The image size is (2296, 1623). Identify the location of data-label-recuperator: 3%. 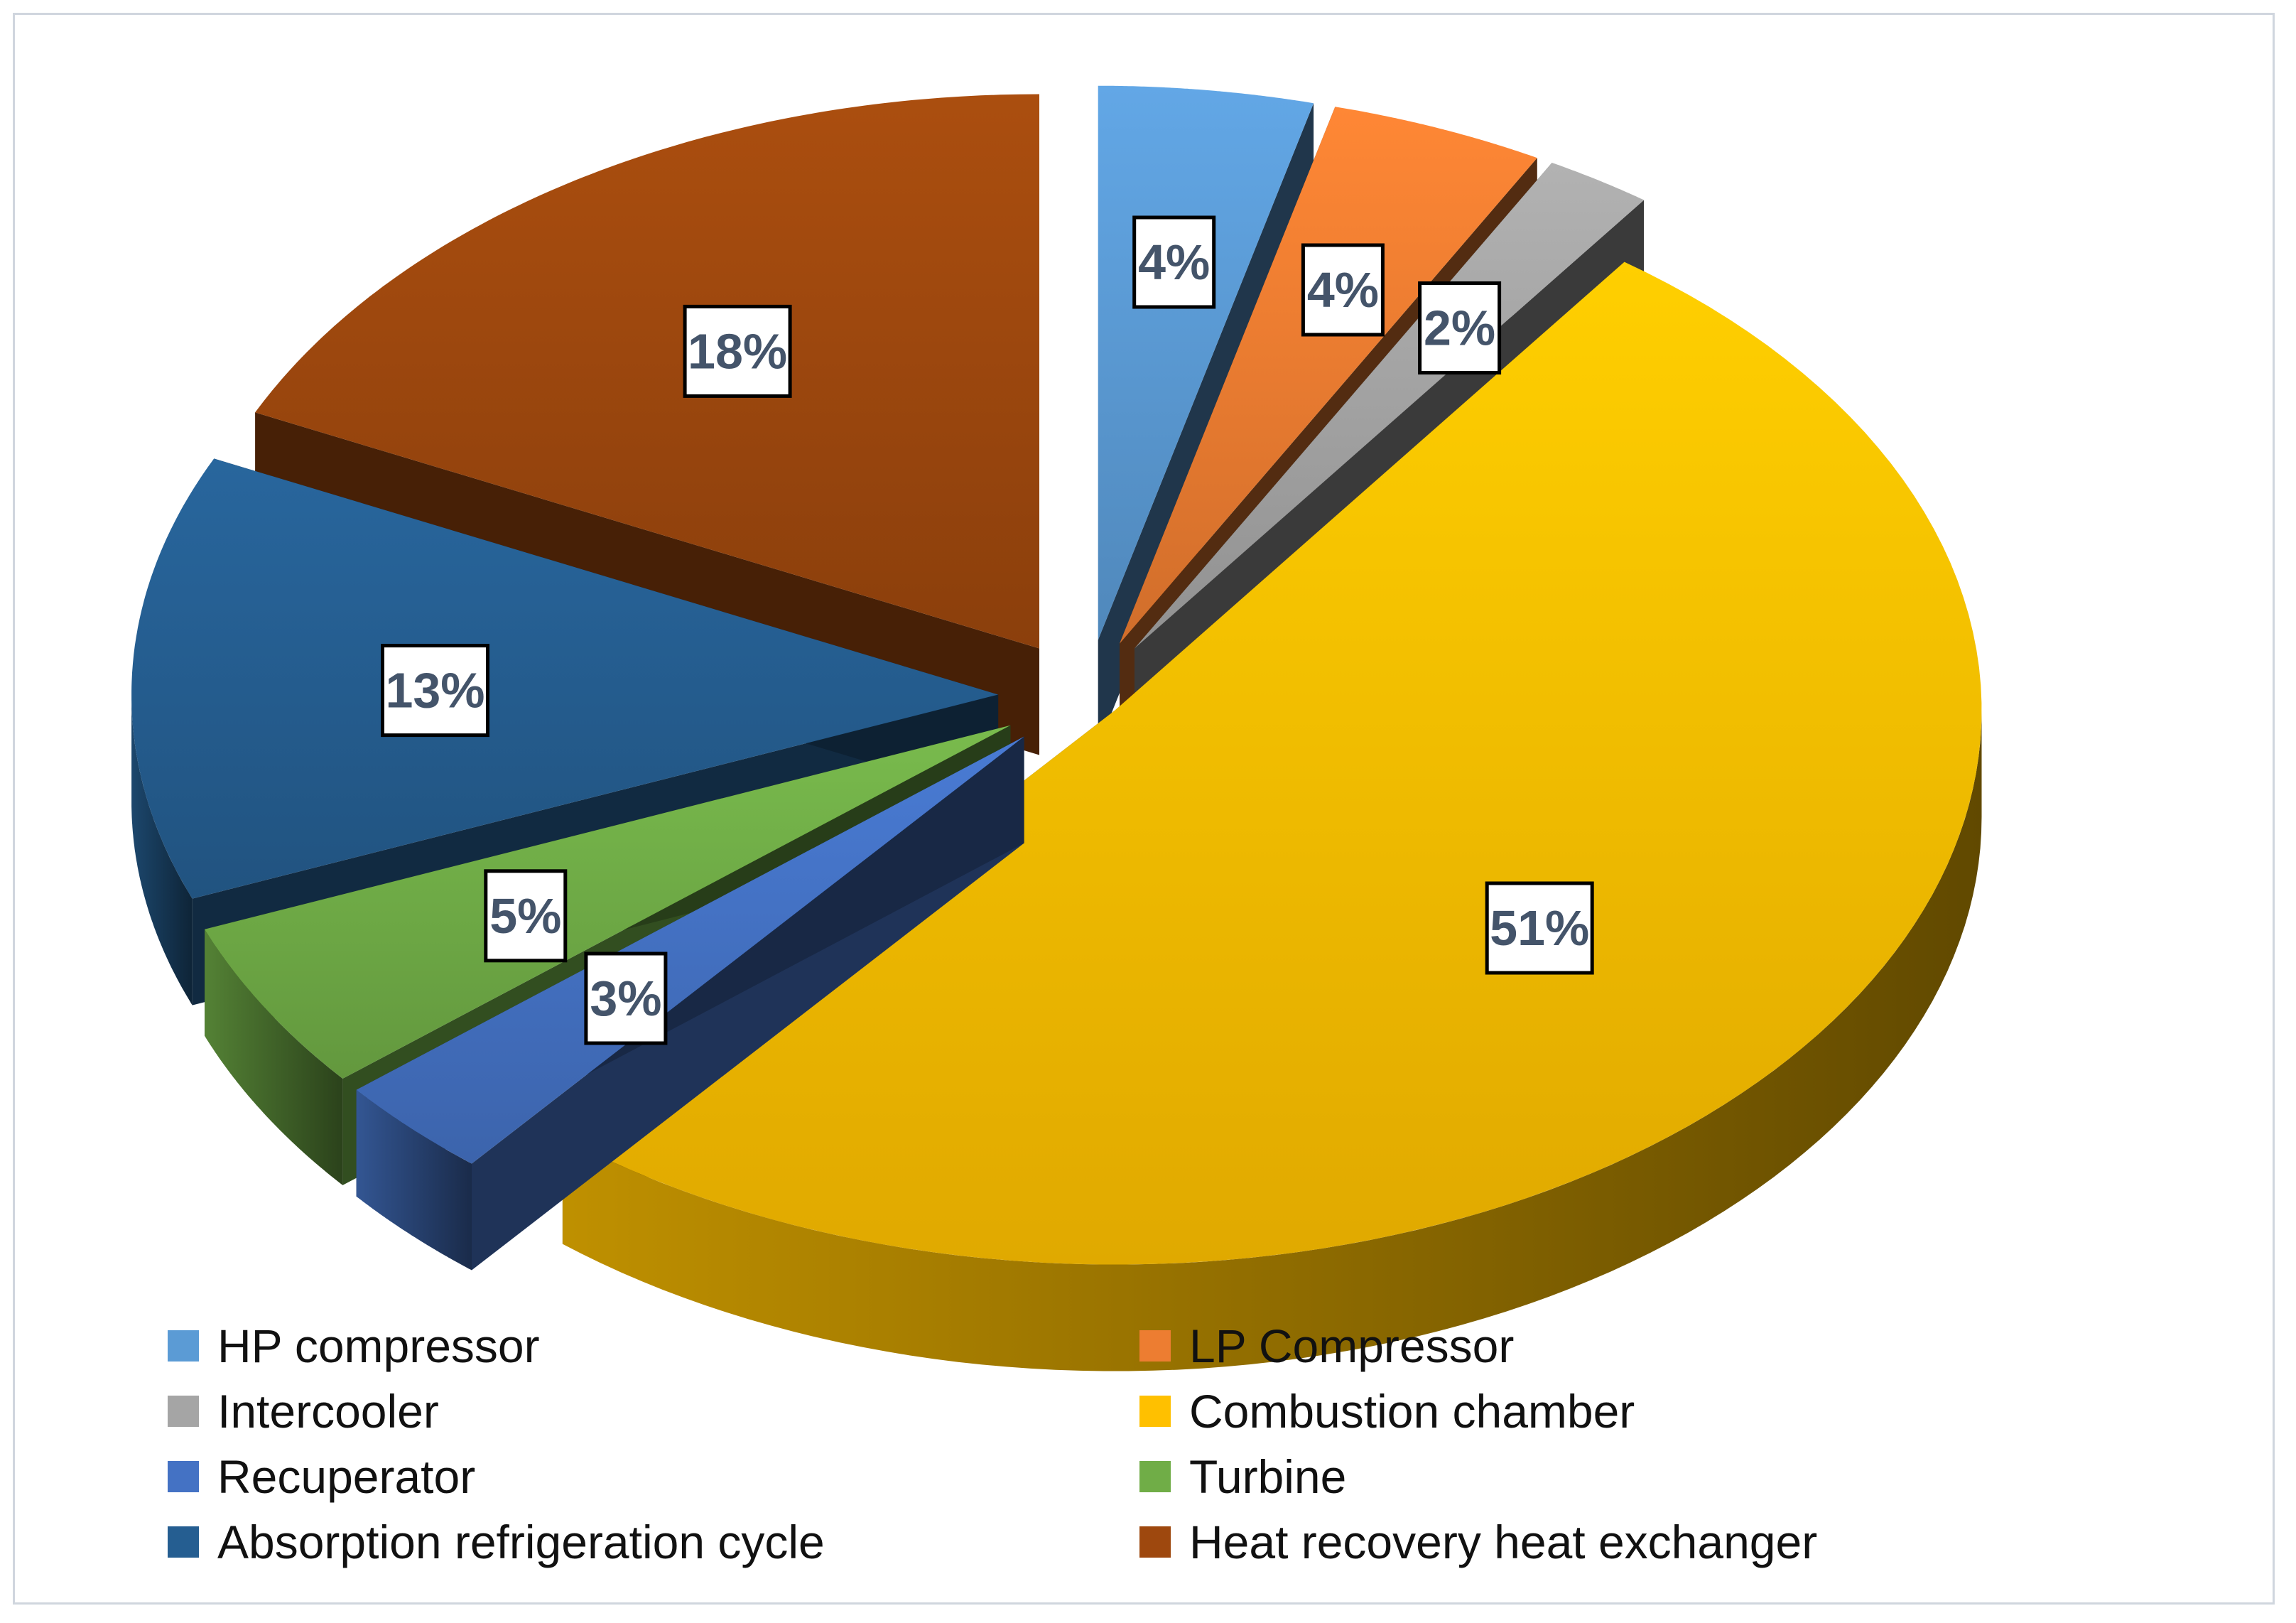
(626, 998).